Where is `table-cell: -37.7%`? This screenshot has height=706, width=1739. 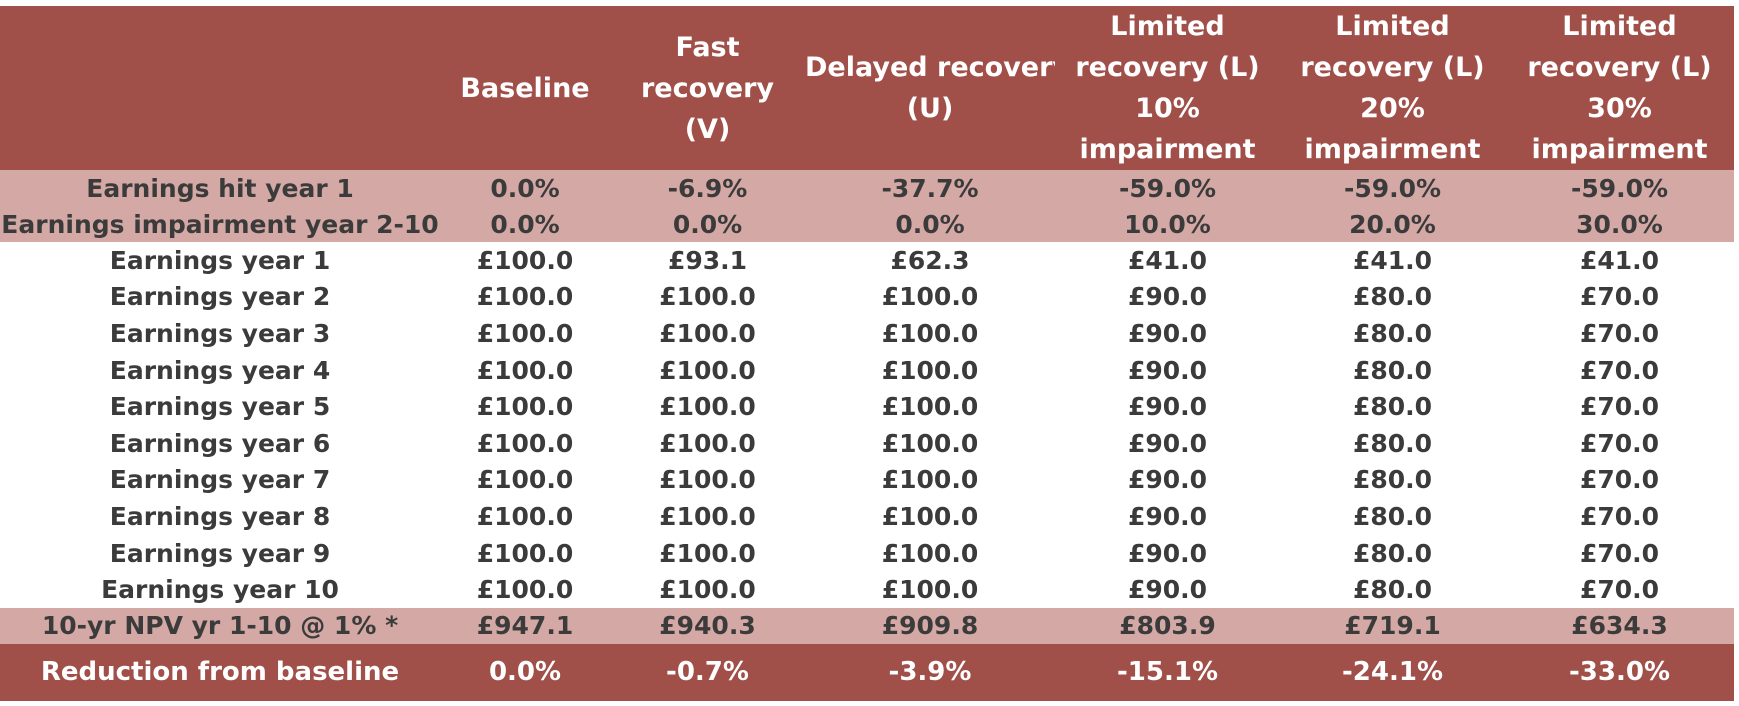 table-cell: -37.7% is located at coordinates (930, 188).